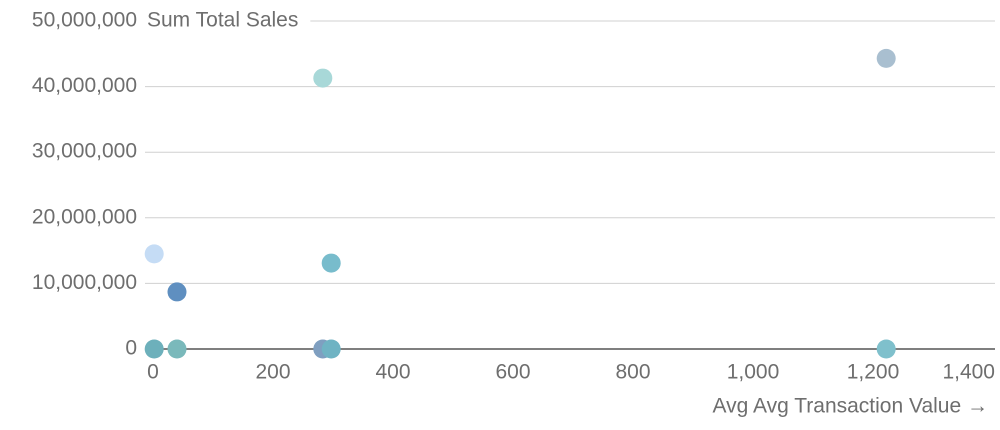  I want to click on x-tick-label: 400, so click(392, 372).